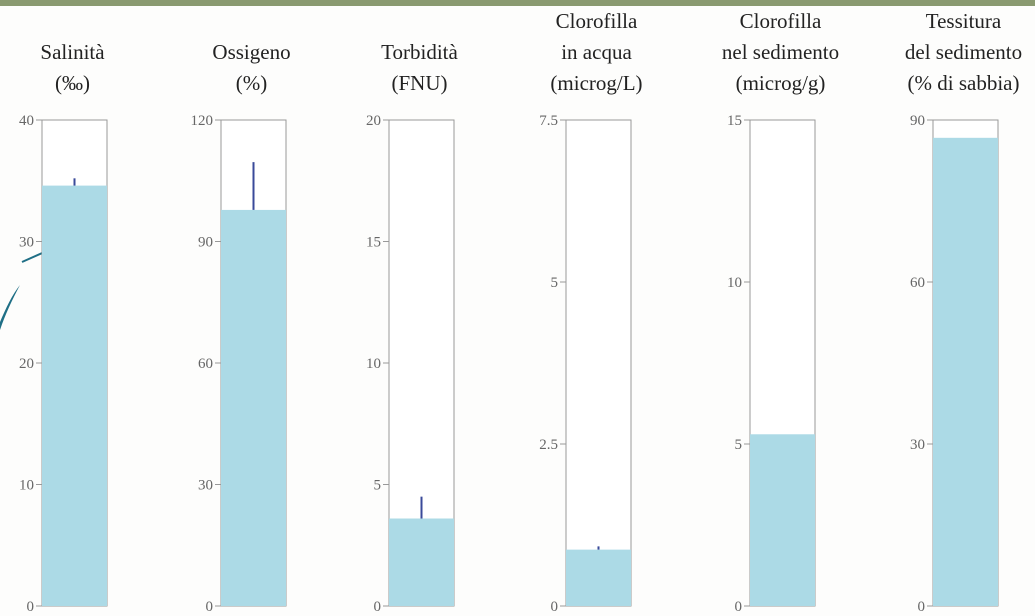 The height and width of the screenshot is (616, 1035). Describe the element at coordinates (517, 3) in the screenshot. I see `top-strip` at that location.